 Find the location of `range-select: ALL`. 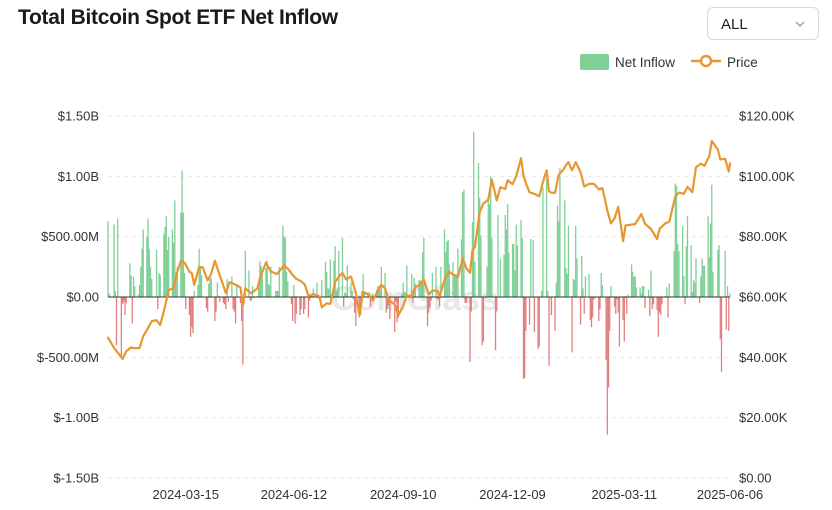

range-select: ALL is located at coordinates (763, 23).